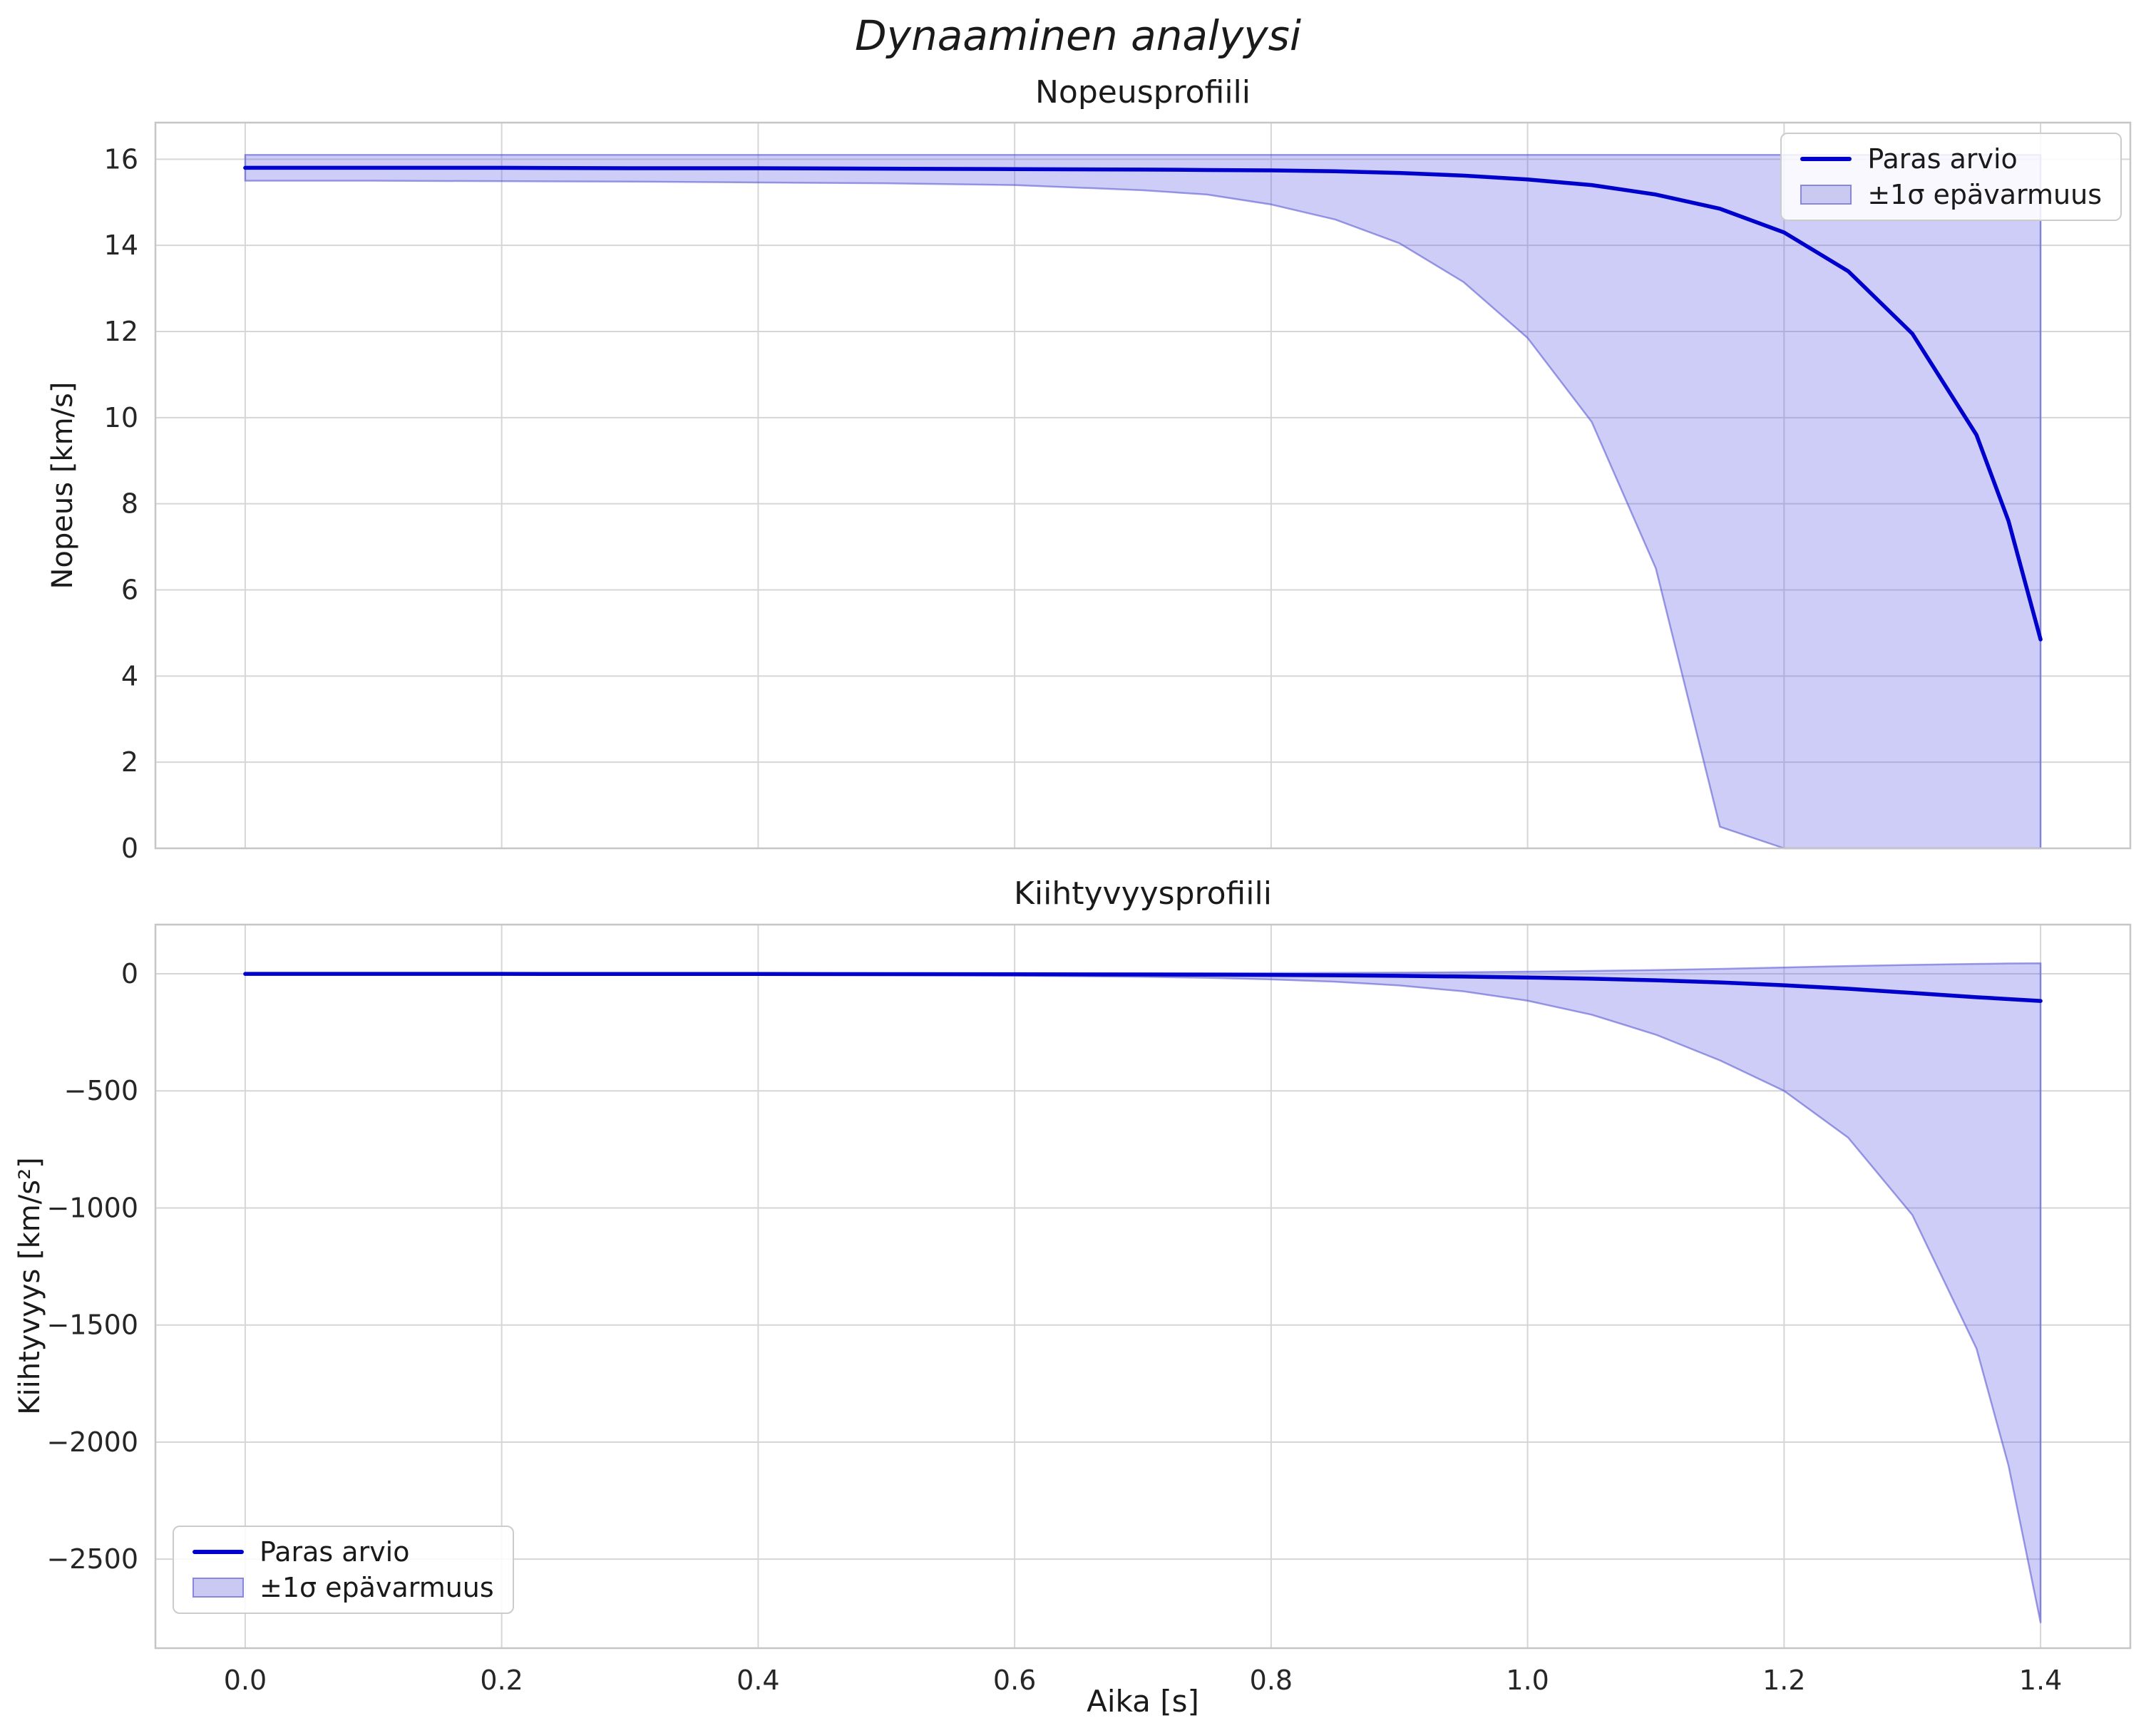 This screenshot has width=2156, height=1728. What do you see at coordinates (121, 245) in the screenshot?
I see `y-tick-label: 14` at bounding box center [121, 245].